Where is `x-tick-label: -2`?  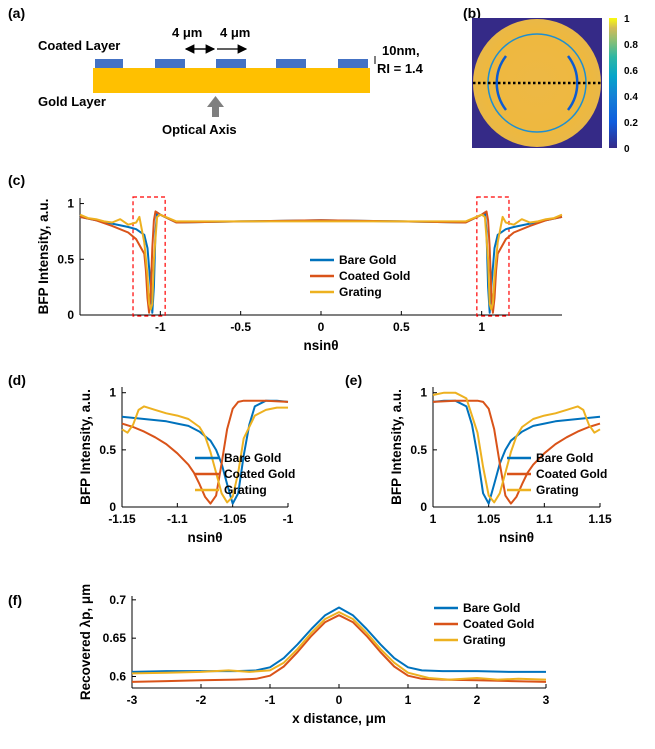 x-tick-label: -2 is located at coordinates (201, 700).